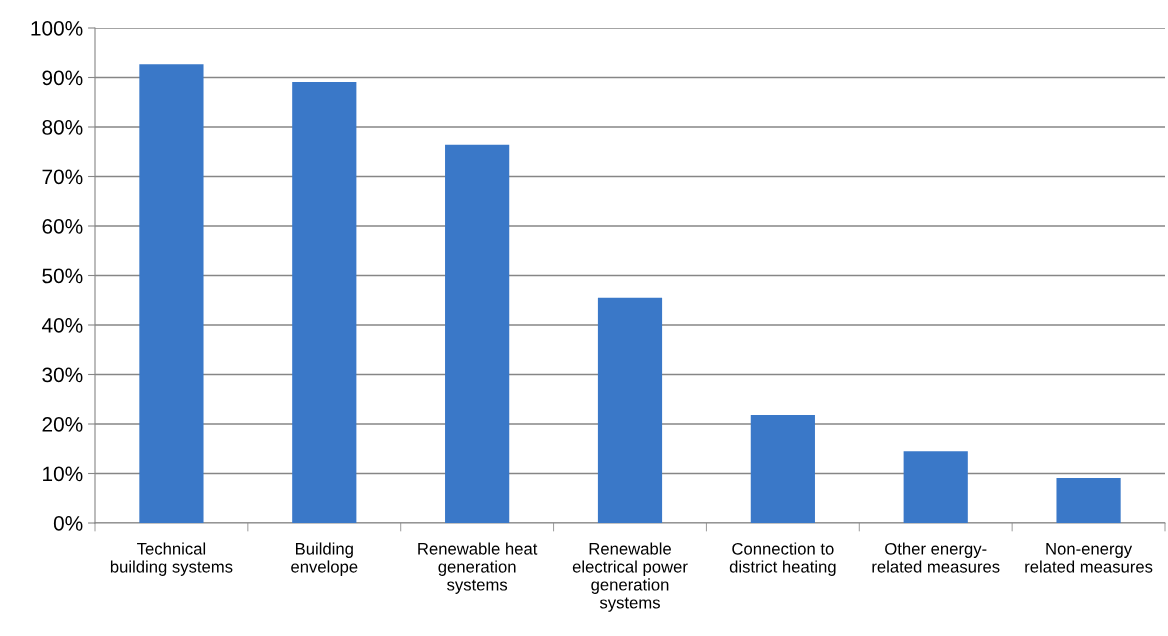 Image resolution: width=1168 pixels, height=636 pixels. Describe the element at coordinates (936, 557) in the screenshot. I see `x-tick-label: Other energy- related measures` at that location.